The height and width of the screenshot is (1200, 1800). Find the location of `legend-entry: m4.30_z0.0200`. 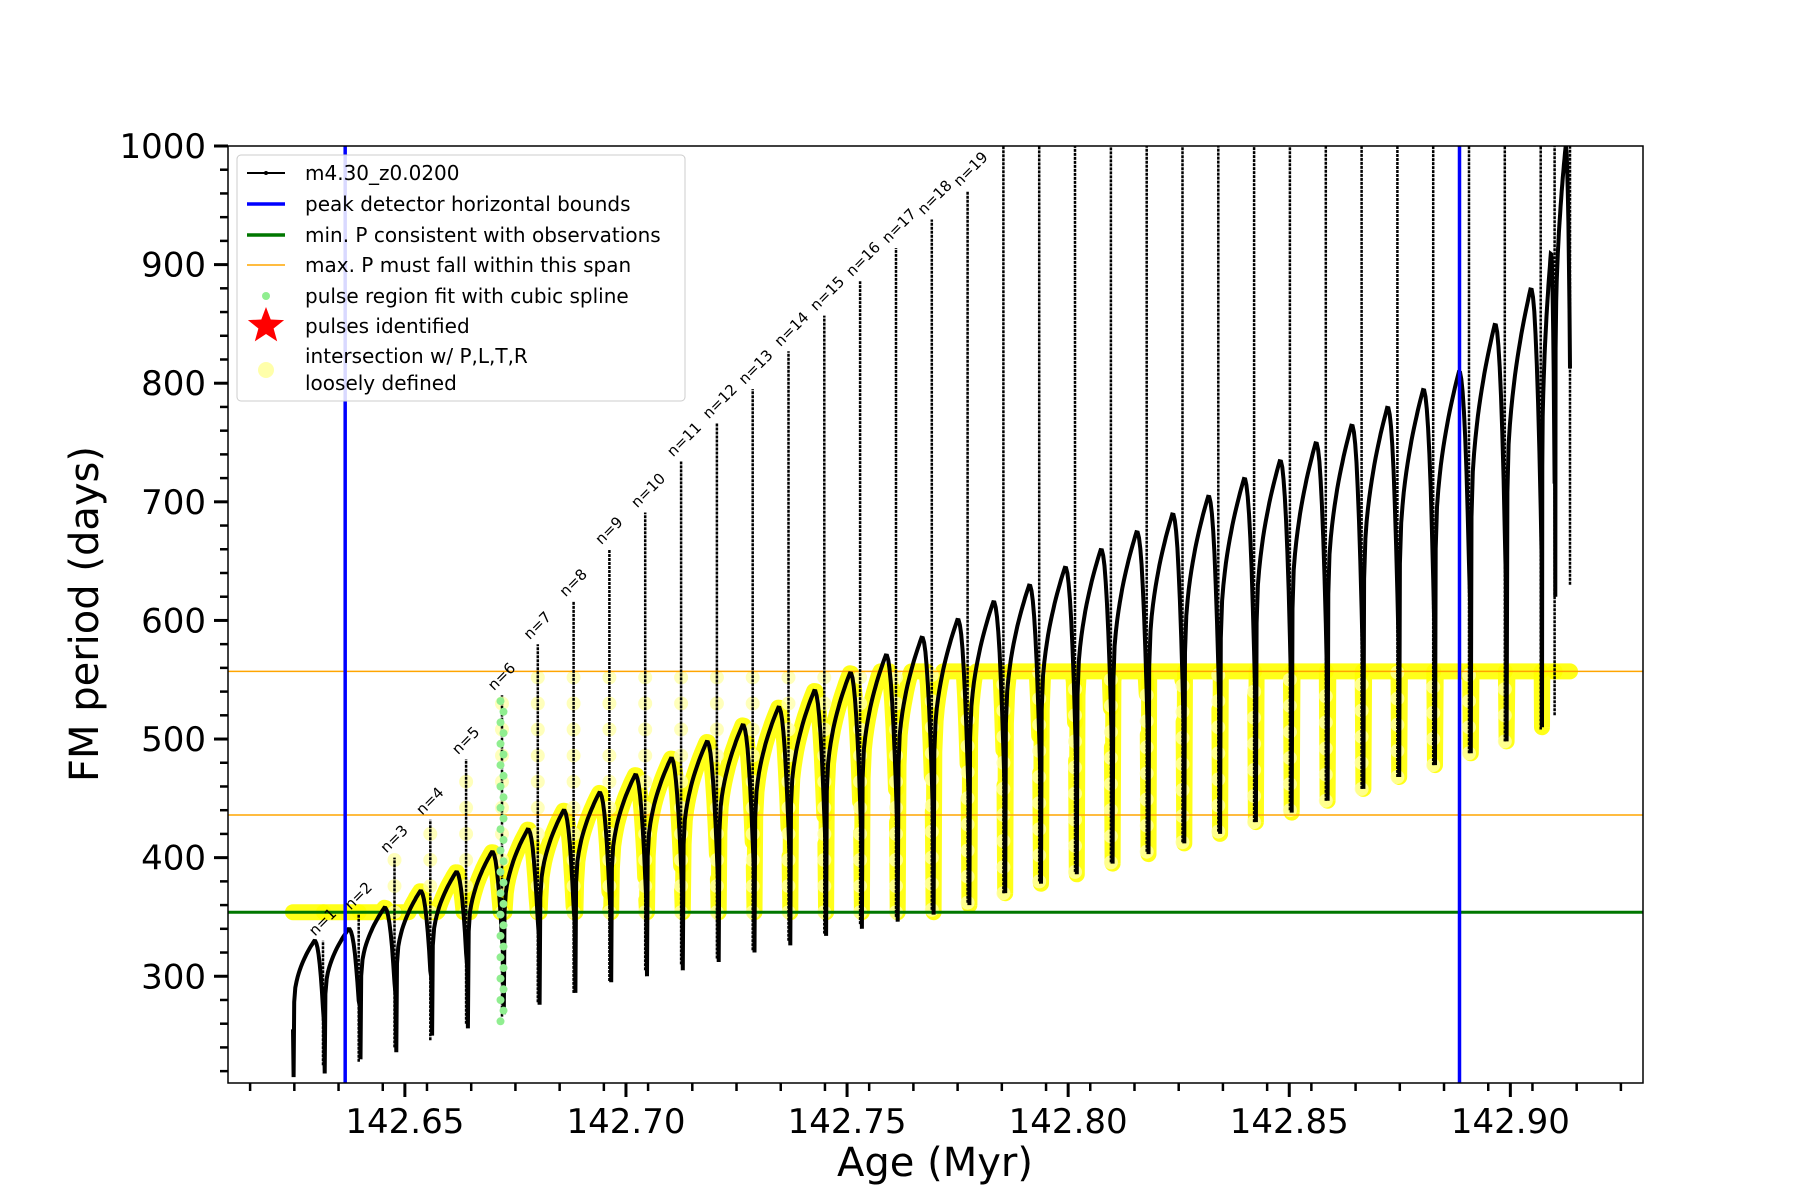

legend-entry: m4.30_z0.0200 is located at coordinates (353, 173).